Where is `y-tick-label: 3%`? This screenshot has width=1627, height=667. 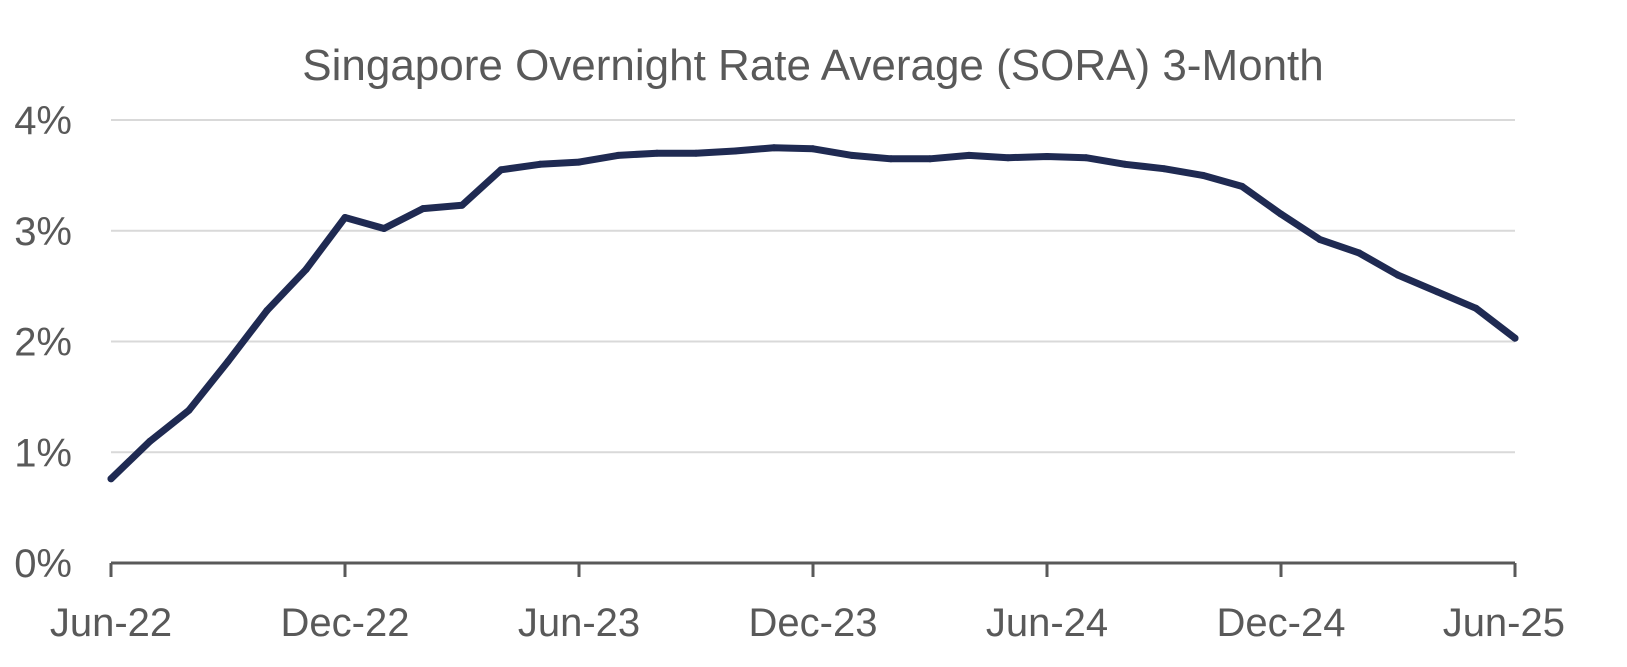
y-tick-label: 3% is located at coordinates (43, 232).